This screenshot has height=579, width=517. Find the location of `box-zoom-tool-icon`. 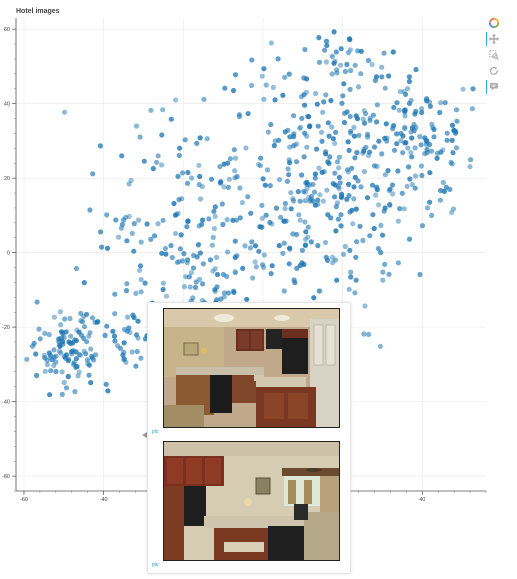

box-zoom-tool-icon is located at coordinates (494, 55).